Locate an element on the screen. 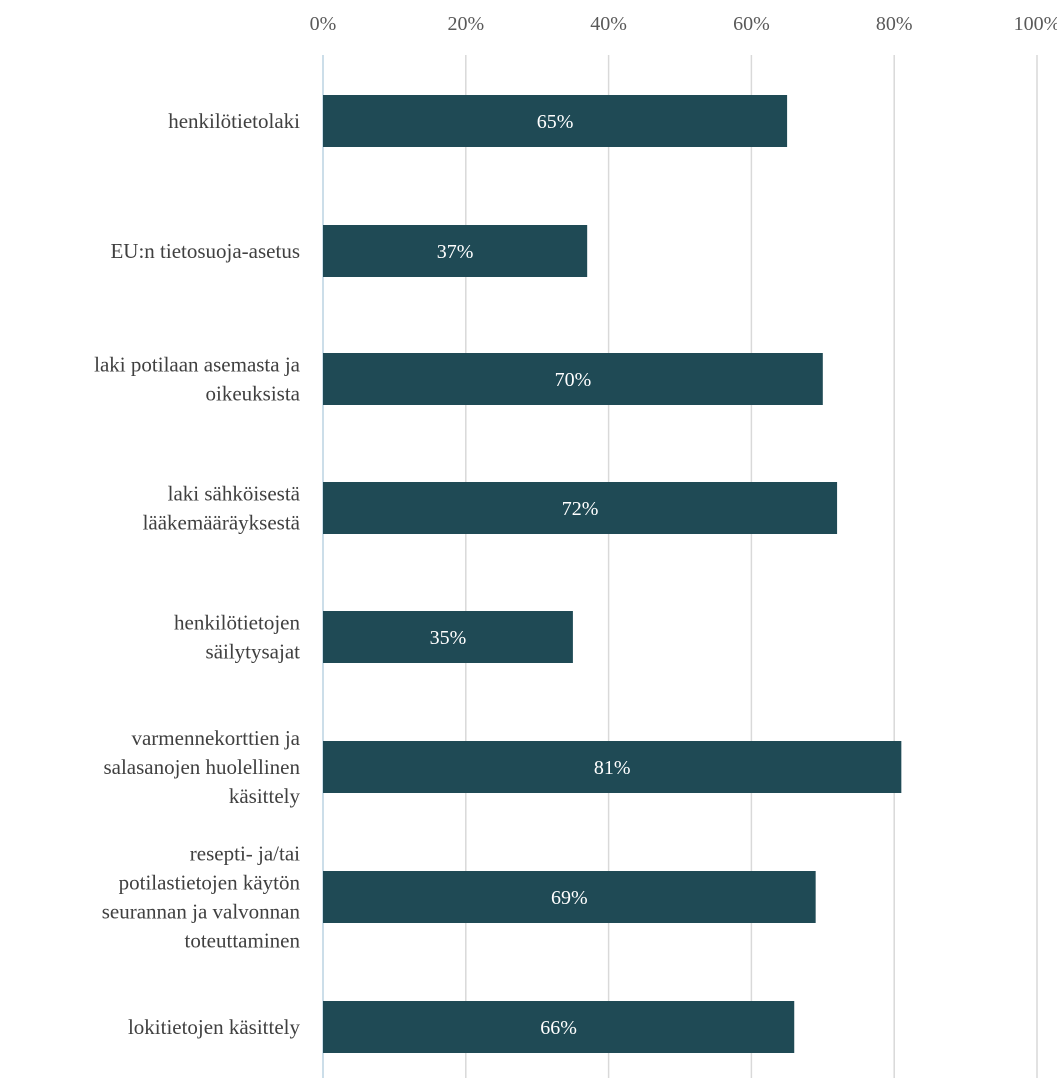 The width and height of the screenshot is (1057, 1081). category-label: henkilötietojen säilytysajat is located at coordinates (237, 637).